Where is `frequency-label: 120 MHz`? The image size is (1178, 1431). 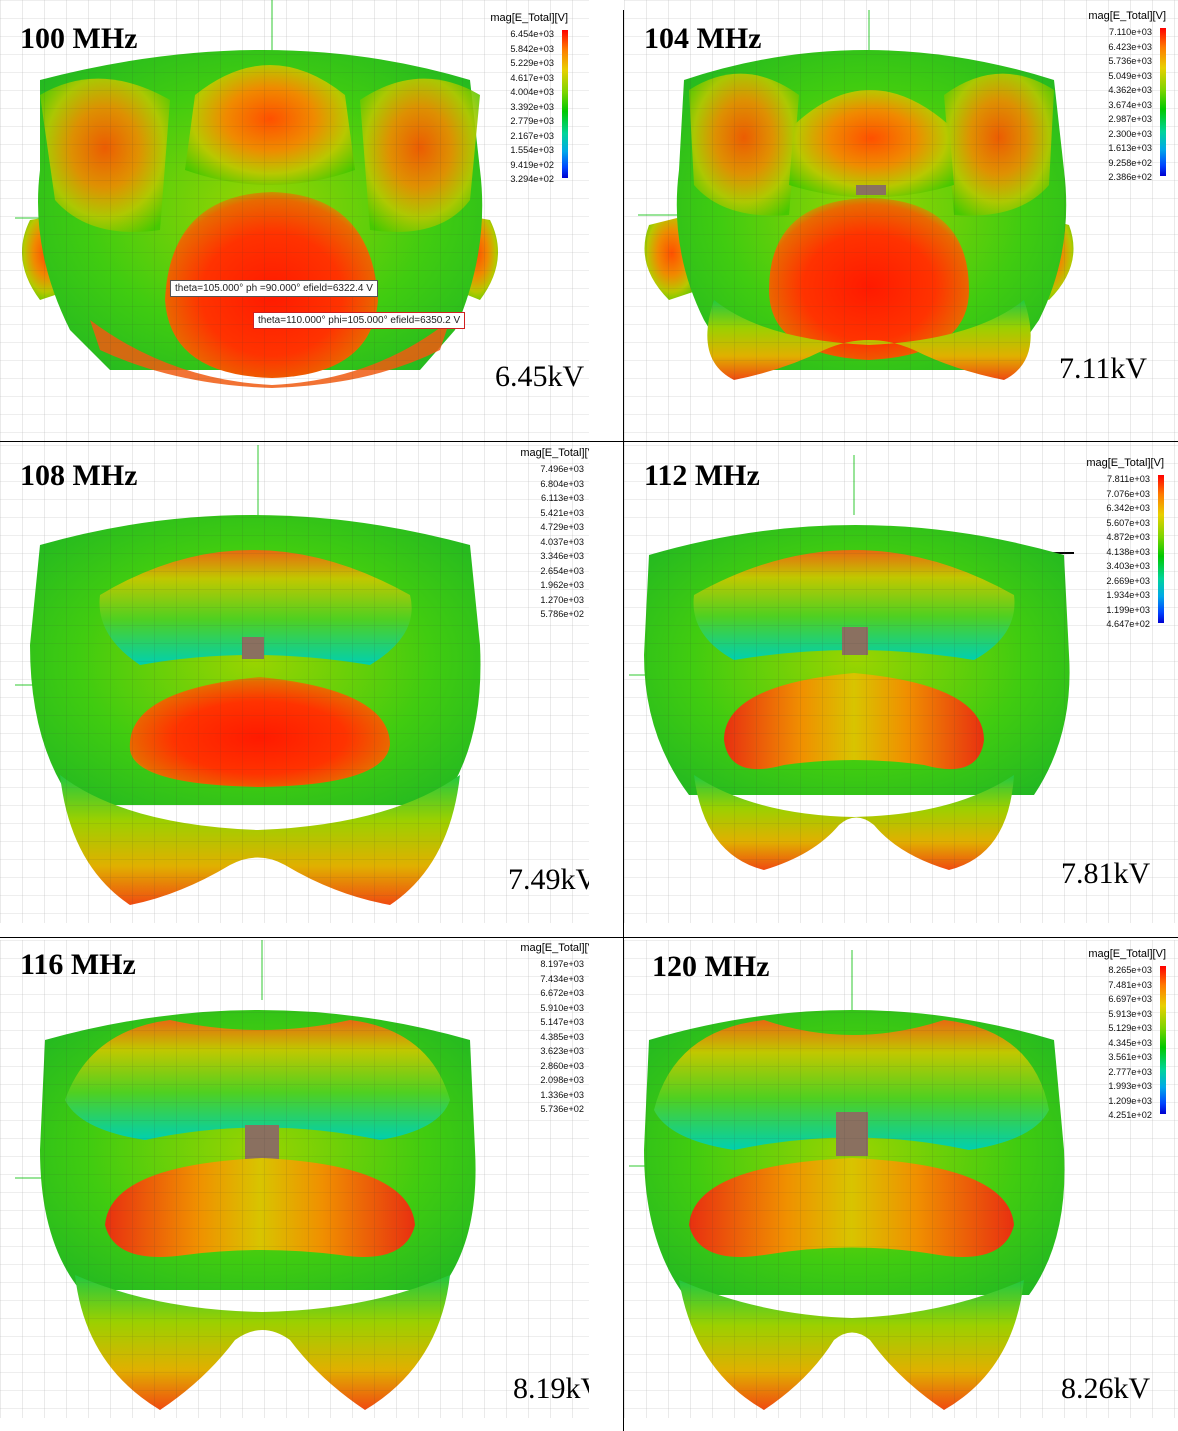
frequency-label: 120 MHz is located at coordinates (711, 966).